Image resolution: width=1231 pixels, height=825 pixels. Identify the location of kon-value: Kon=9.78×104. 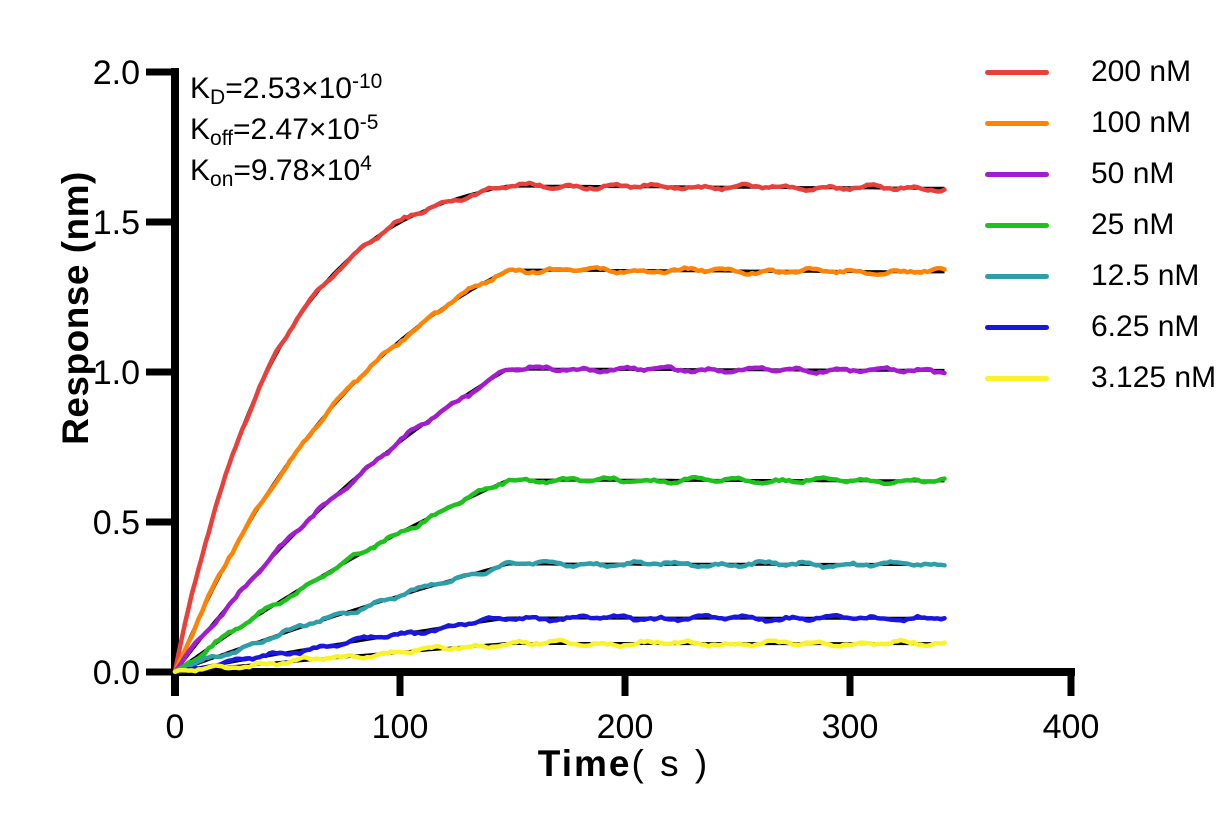
(281, 171).